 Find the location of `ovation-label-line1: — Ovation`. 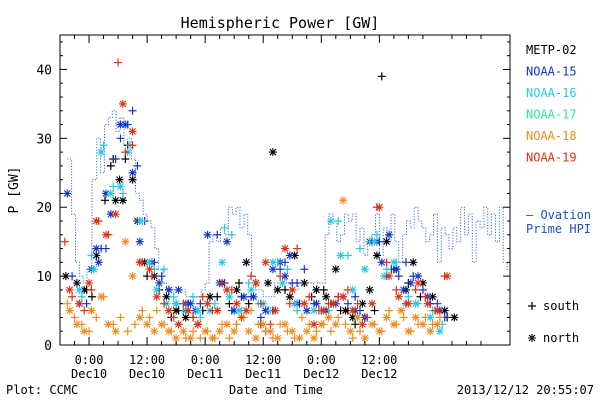

ovation-label-line1: — Ovation is located at coordinates (558, 215).